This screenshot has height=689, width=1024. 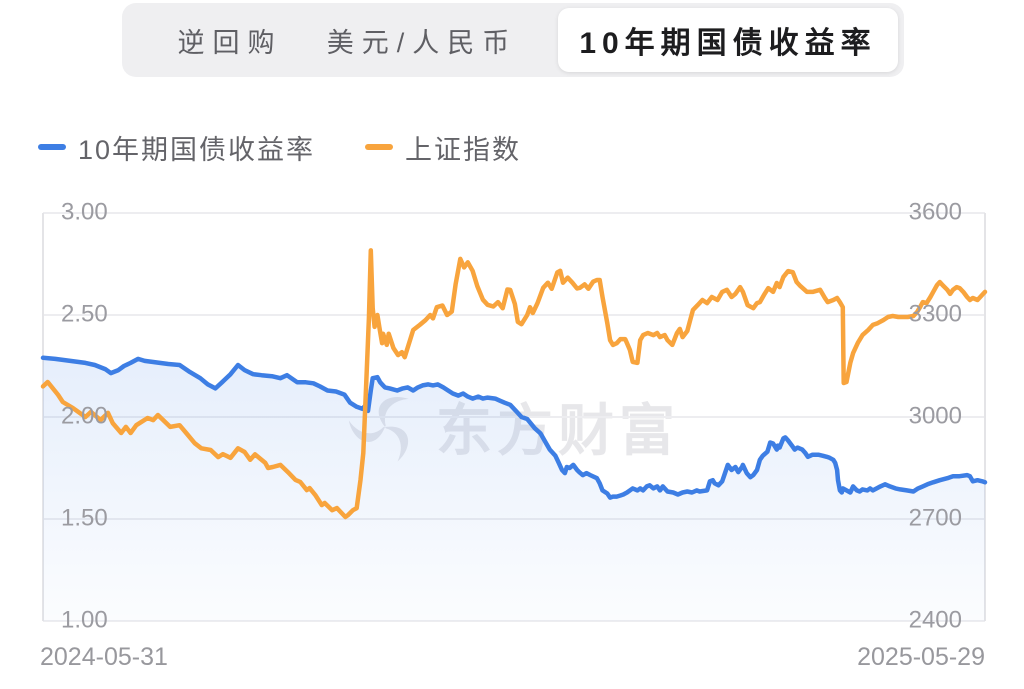 I want to click on legend-item-sse-index: 上证指数, so click(x=443, y=147).